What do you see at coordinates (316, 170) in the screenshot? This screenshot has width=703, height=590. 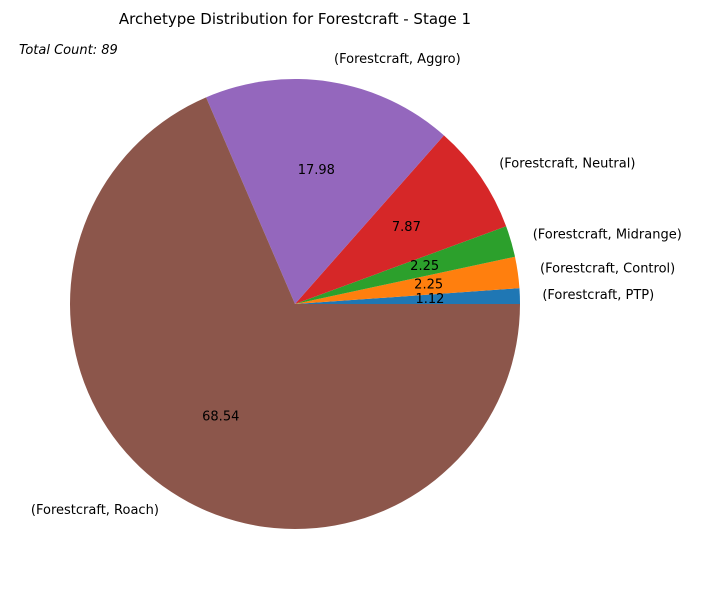 I see `slice-percent-label: 17.98` at bounding box center [316, 170].